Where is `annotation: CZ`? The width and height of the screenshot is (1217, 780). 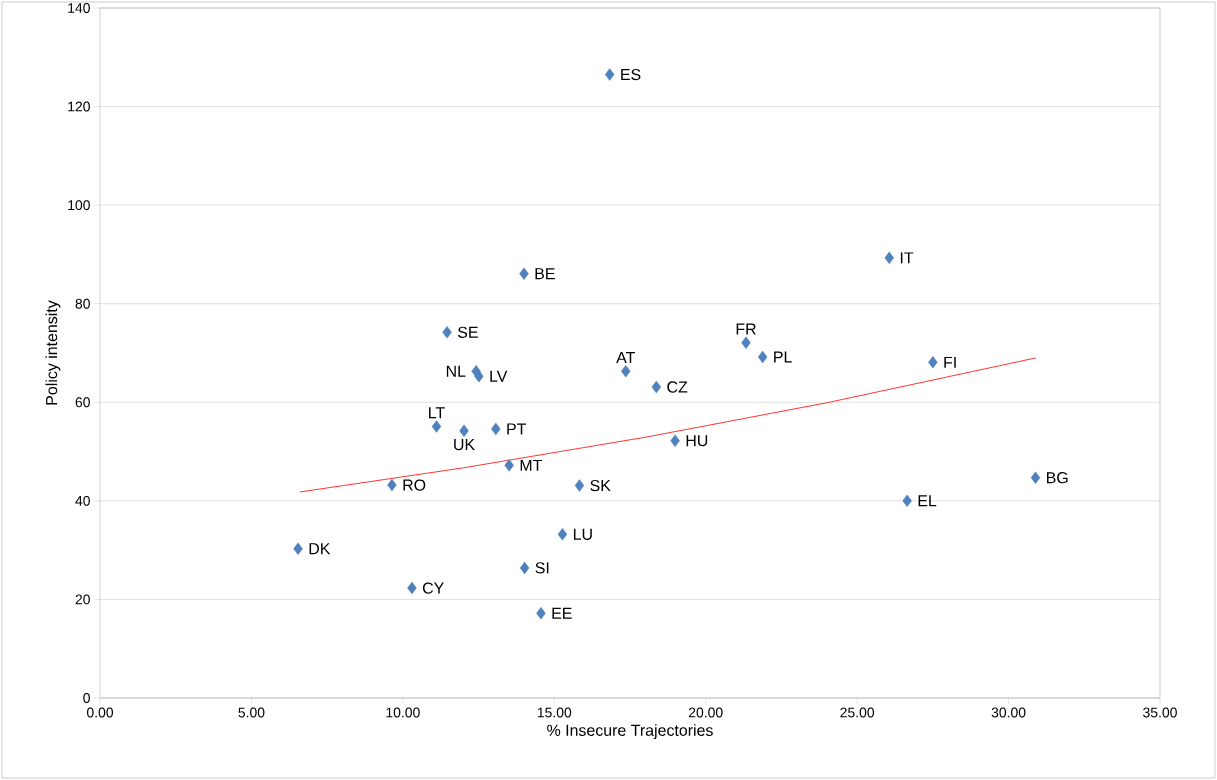
annotation: CZ is located at coordinates (677, 387).